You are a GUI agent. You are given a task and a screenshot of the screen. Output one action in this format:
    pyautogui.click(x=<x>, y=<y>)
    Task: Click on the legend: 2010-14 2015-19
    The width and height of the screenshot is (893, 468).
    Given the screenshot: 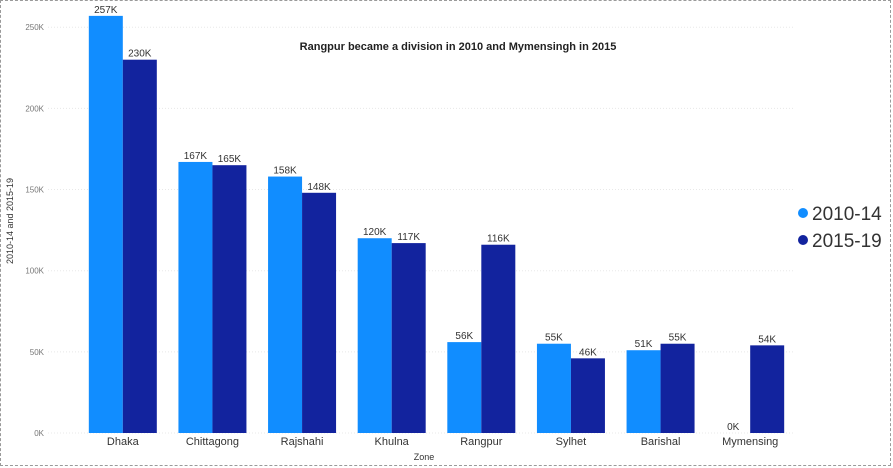 What is the action you would take?
    pyautogui.click(x=840, y=228)
    